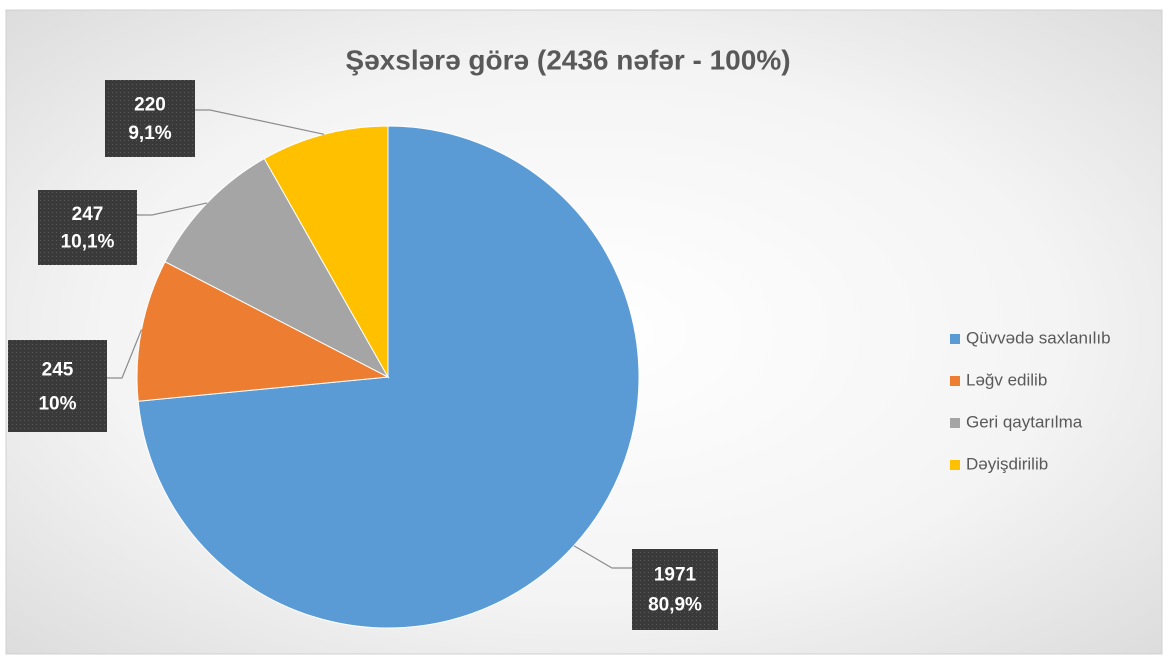 Image resolution: width=1168 pixels, height=663 pixels. Describe the element at coordinates (88, 214) in the screenshot. I see `data-label-value: 247` at that location.